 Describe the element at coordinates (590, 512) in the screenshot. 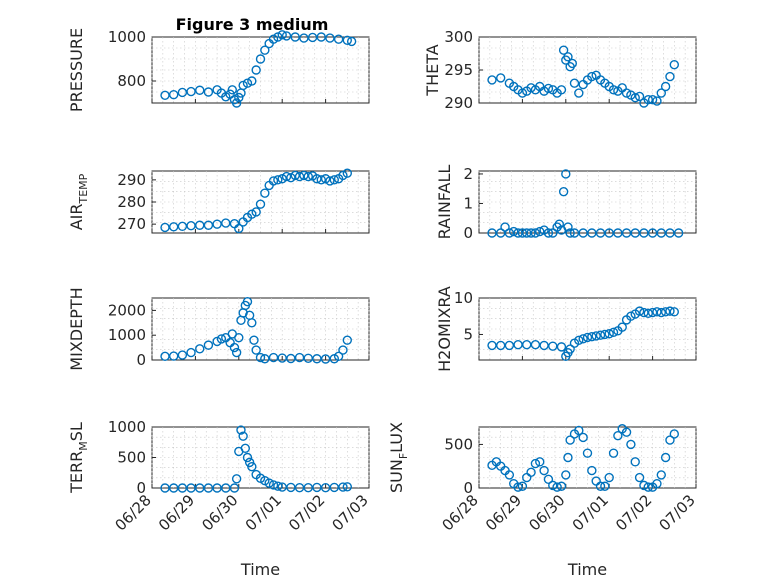

I see `x-tick-label: 07/01` at that location.